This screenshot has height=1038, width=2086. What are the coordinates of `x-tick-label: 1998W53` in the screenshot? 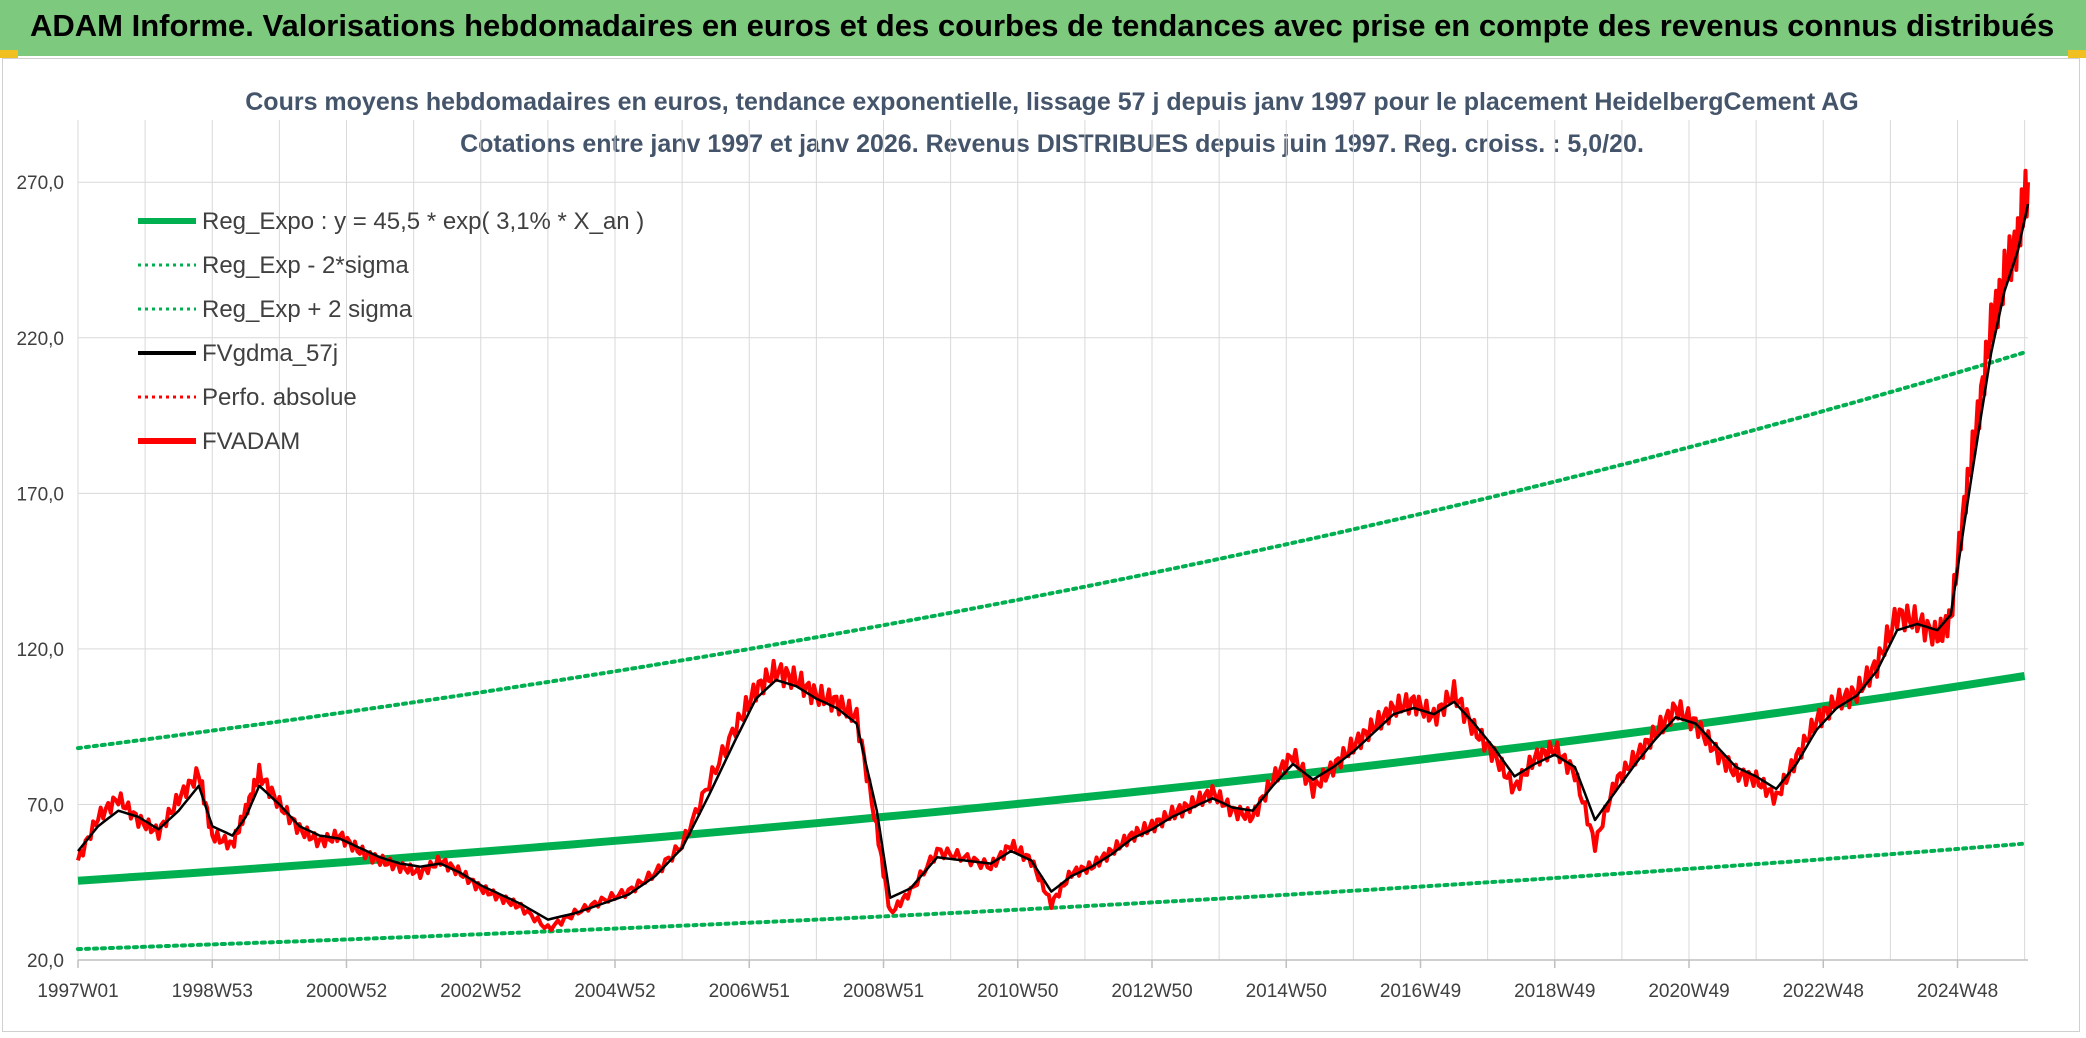 It's located at (212, 991).